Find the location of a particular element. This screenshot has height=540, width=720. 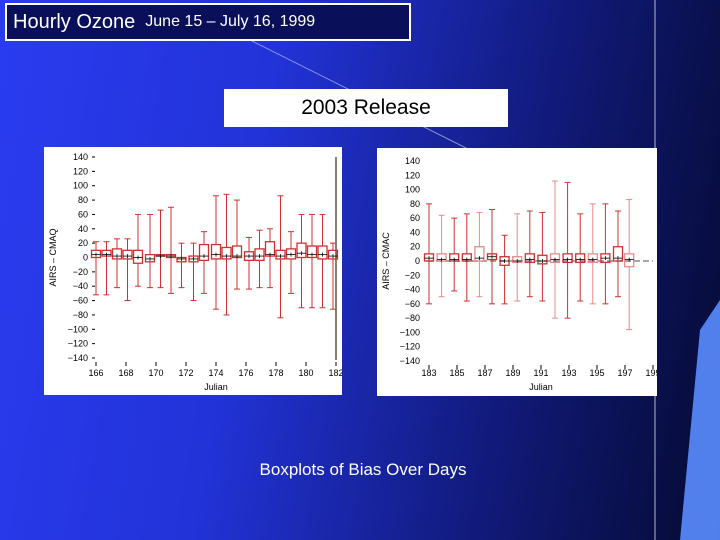

y-axis-title: AIRS – CMAC is located at coordinates (386, 261).